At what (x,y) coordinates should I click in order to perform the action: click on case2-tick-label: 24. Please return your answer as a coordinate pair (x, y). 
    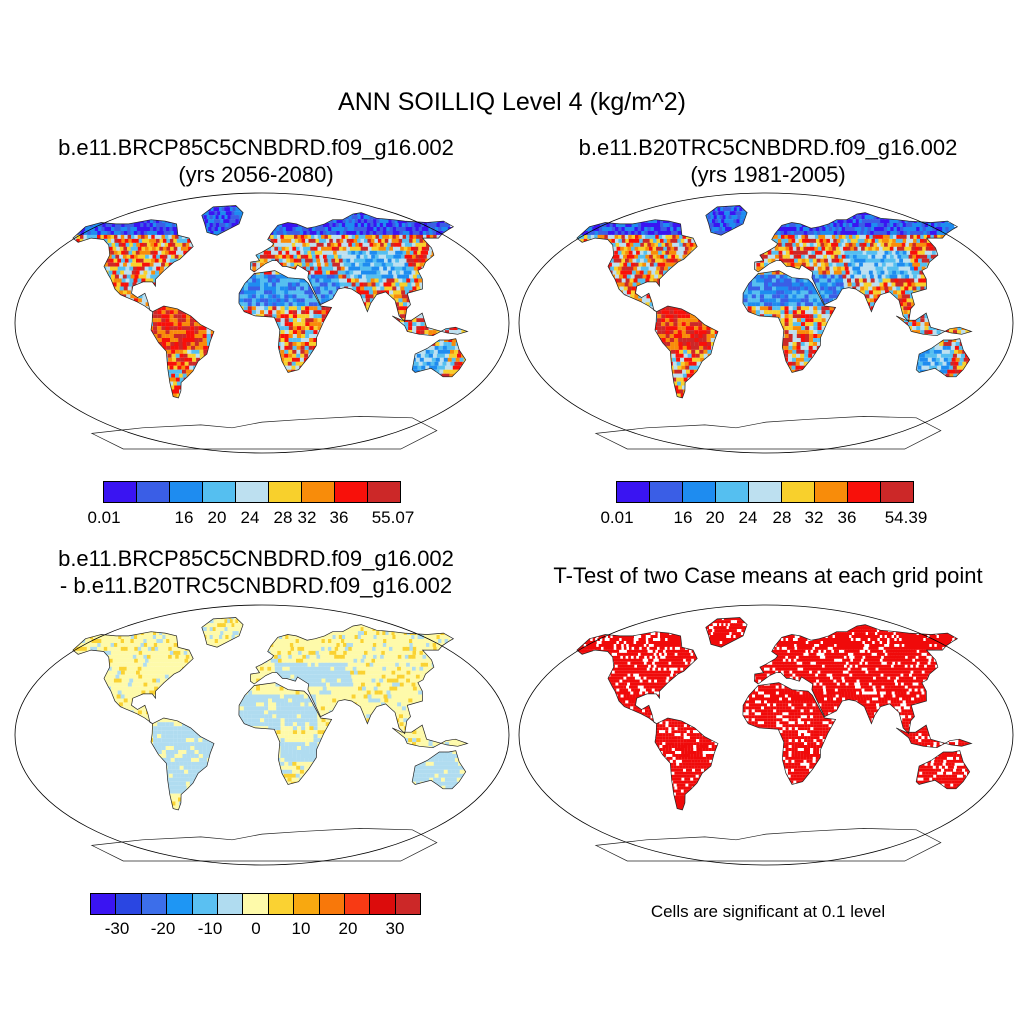
    Looking at the image, I should click on (748, 518).